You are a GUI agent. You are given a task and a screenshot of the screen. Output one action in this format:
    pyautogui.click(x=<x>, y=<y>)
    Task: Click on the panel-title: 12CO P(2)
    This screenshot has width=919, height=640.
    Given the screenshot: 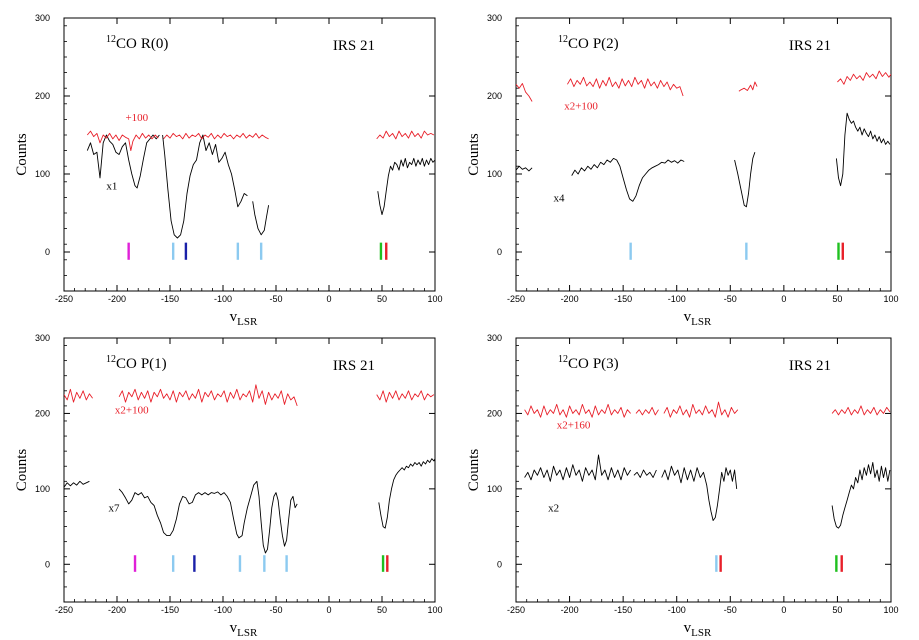 What is the action you would take?
    pyautogui.click(x=588, y=43)
    